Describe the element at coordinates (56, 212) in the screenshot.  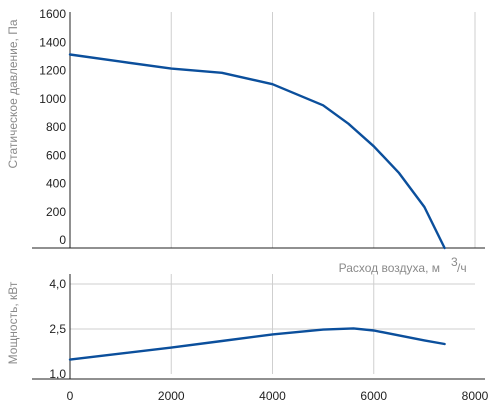
I see `pressure-y-tick-label: 200` at that location.